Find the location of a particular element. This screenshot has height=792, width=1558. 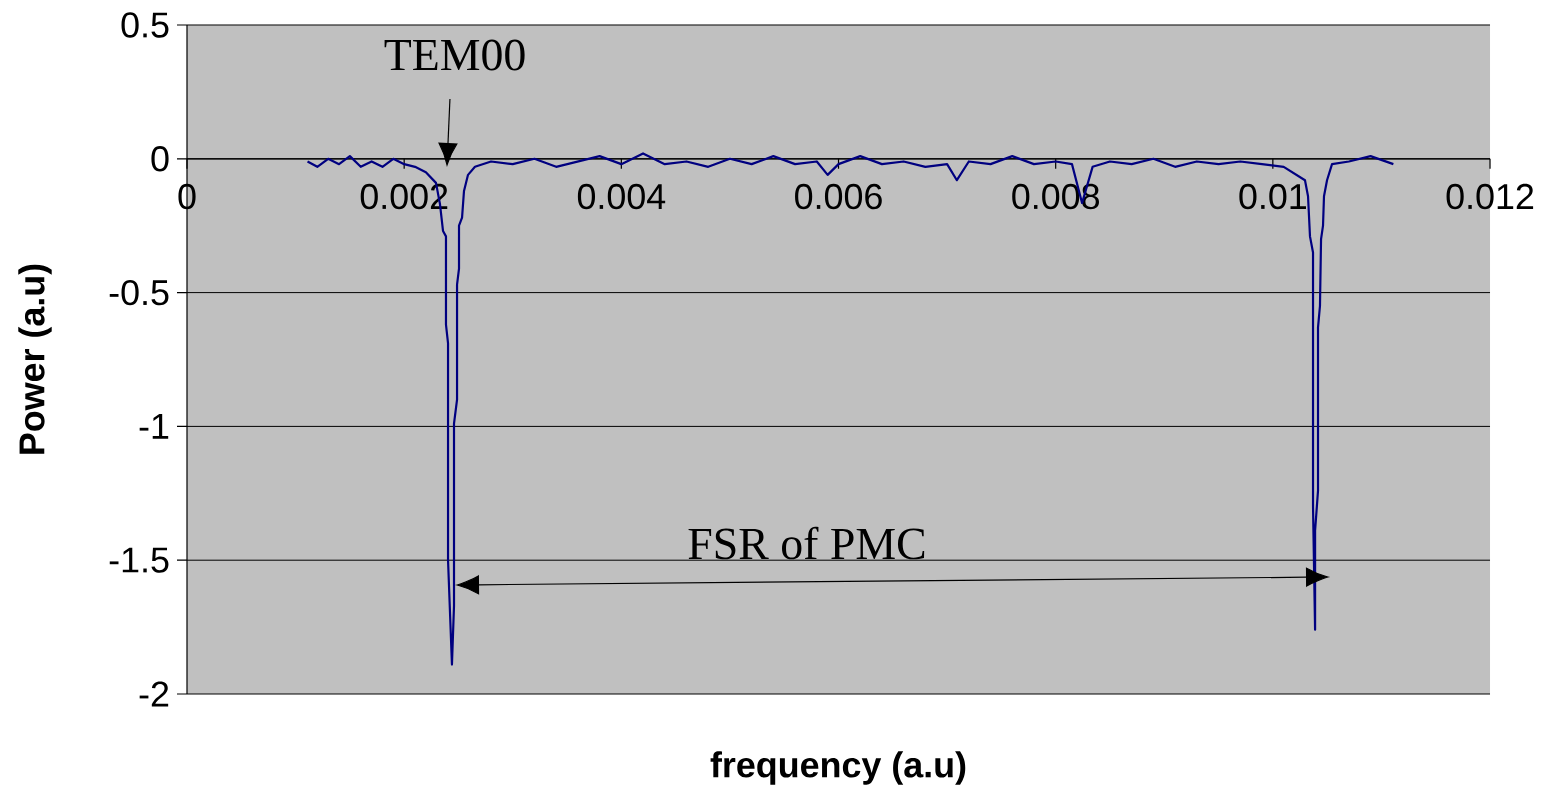

x-tick-label: 0.01 is located at coordinates (1272, 196).